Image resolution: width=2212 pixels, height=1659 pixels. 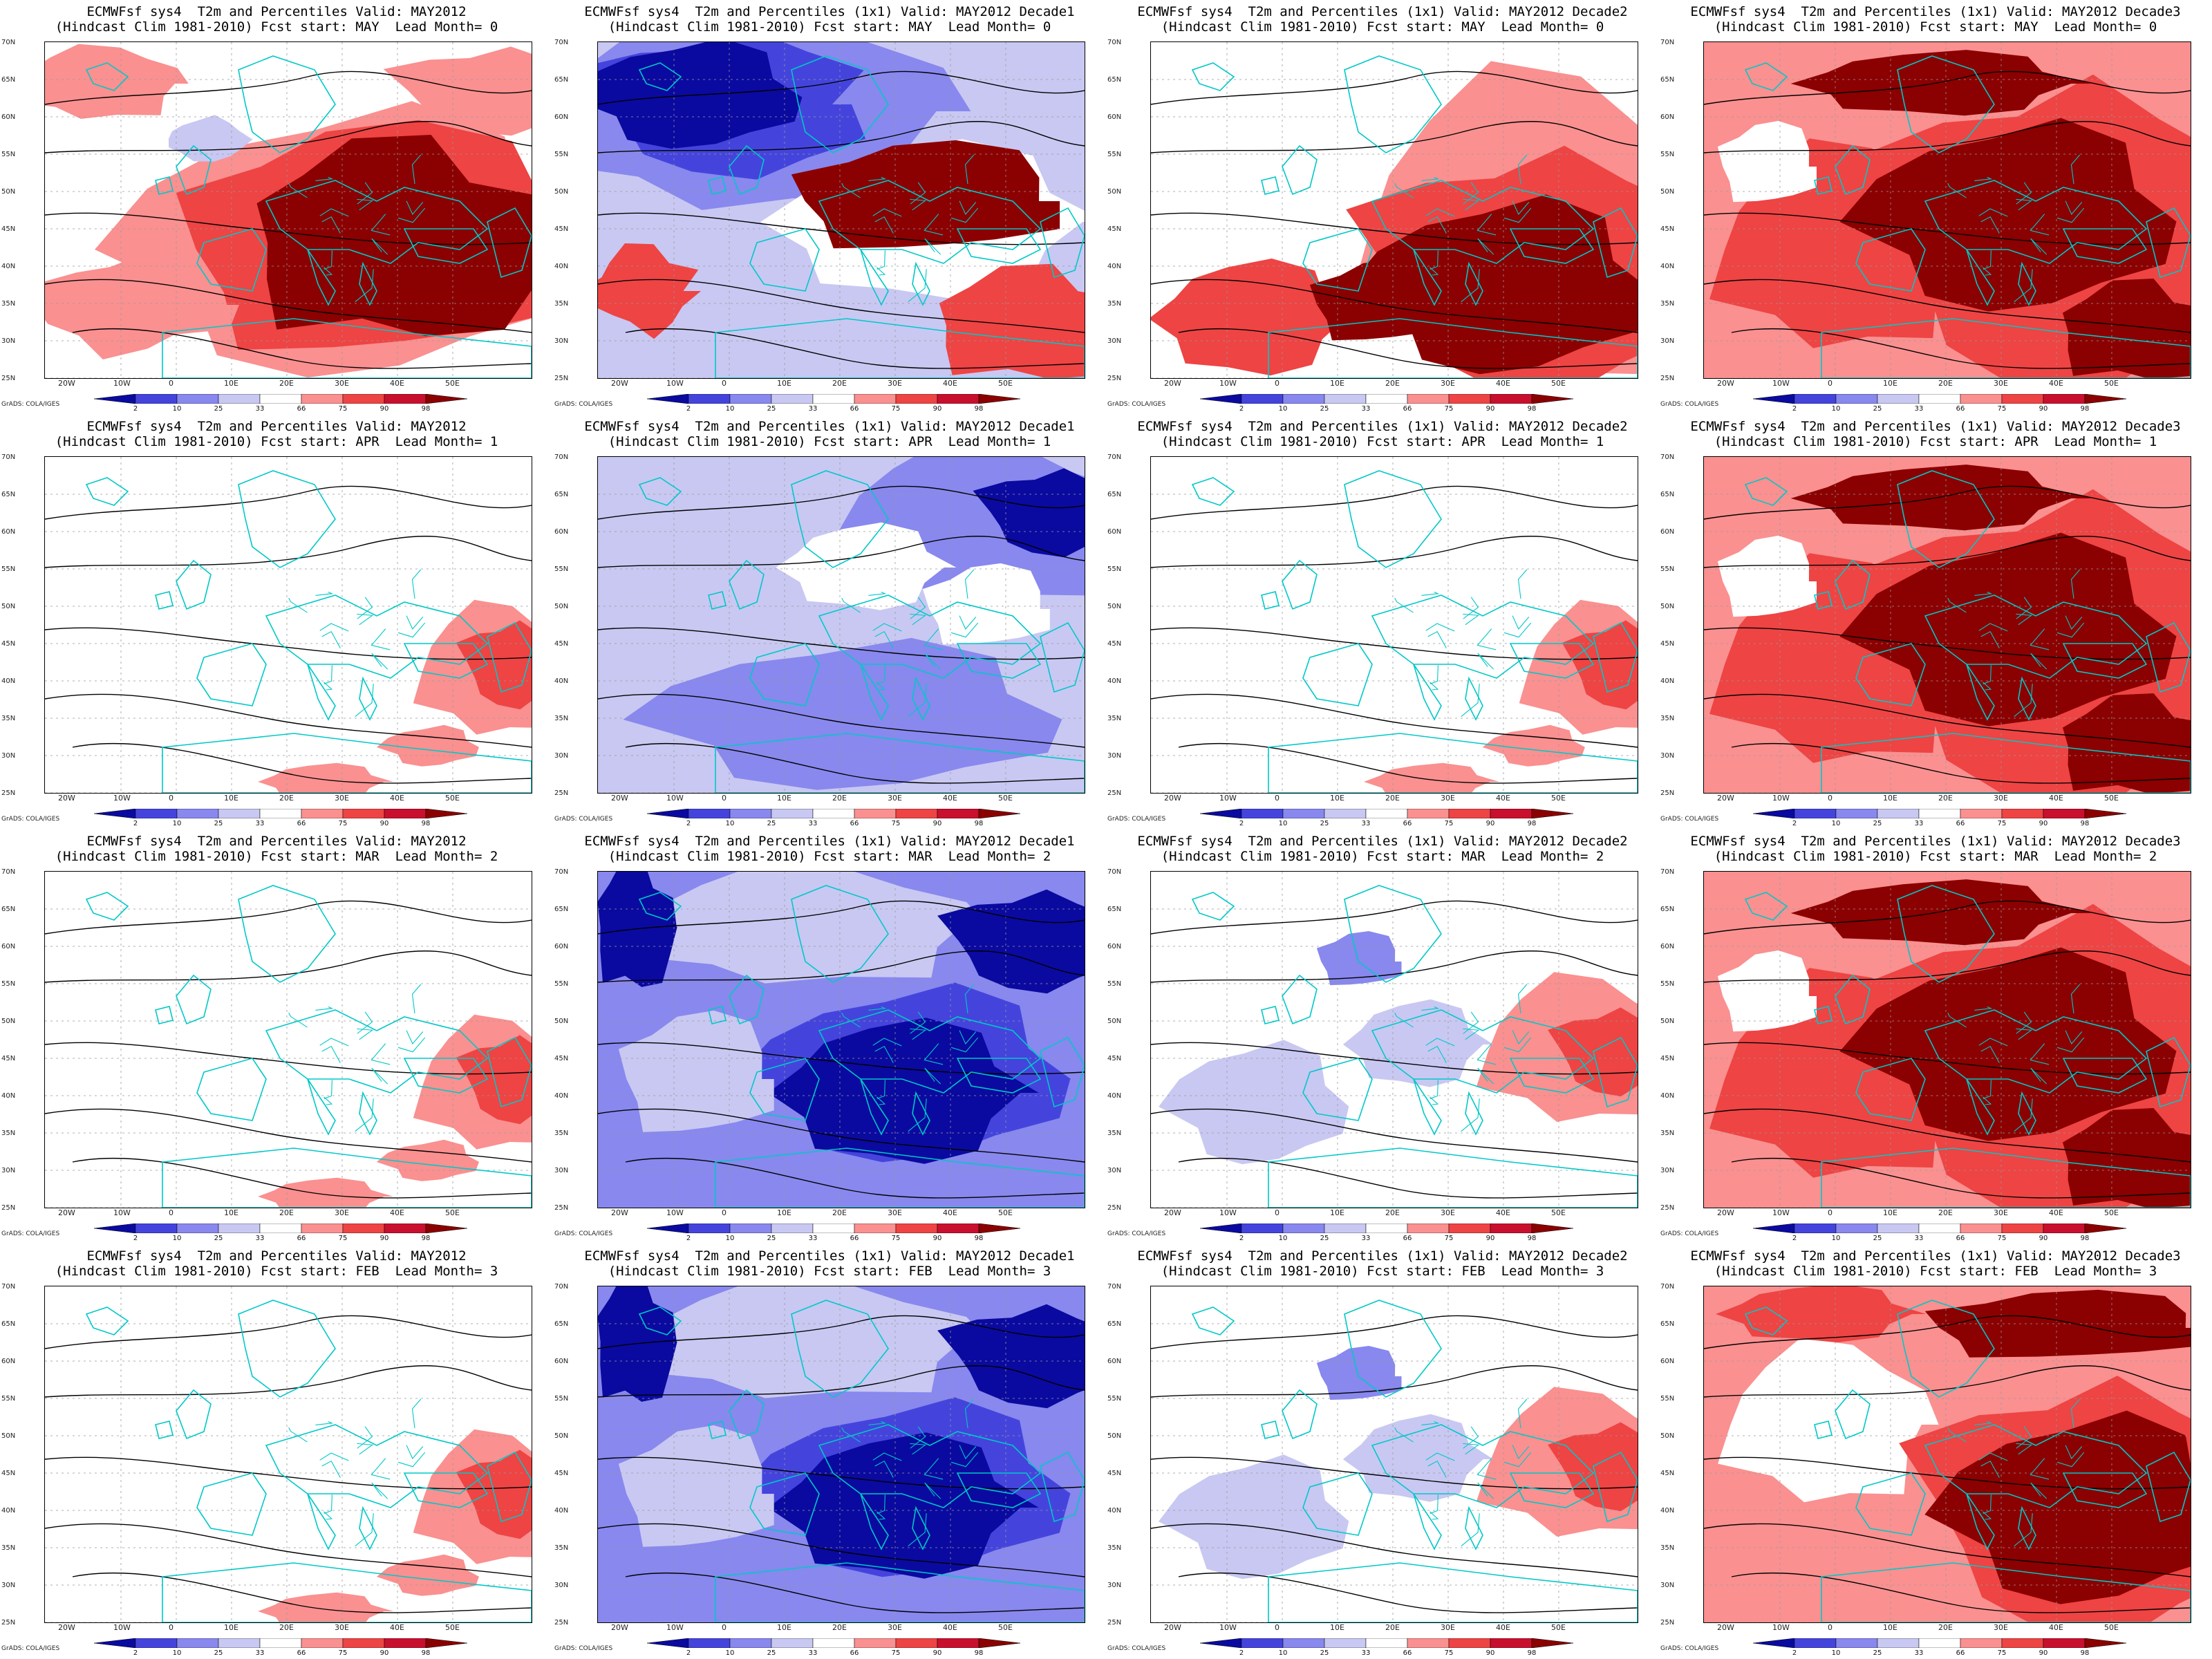 What do you see at coordinates (1386, 399) in the screenshot?
I see `percentile-colorbar` at bounding box center [1386, 399].